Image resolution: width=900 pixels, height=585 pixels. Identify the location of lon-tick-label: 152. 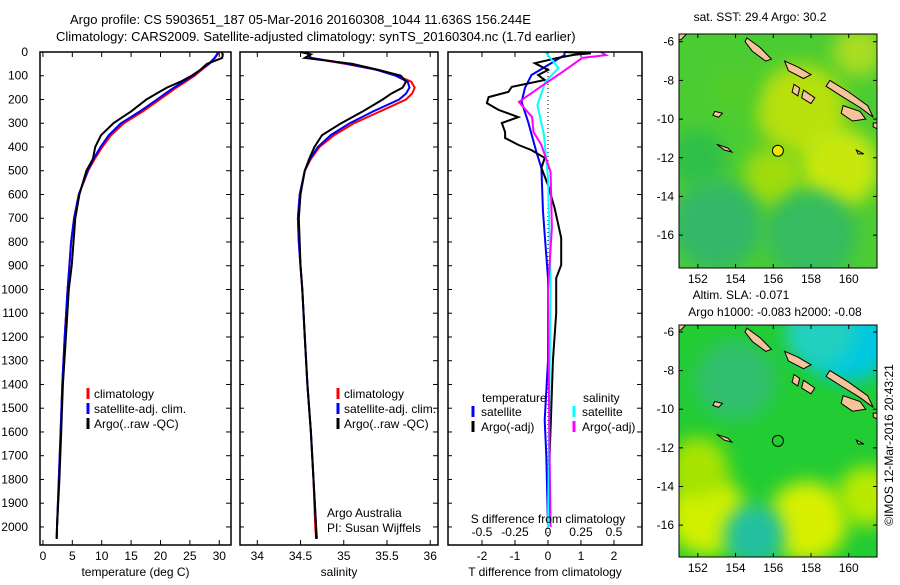
(698, 568).